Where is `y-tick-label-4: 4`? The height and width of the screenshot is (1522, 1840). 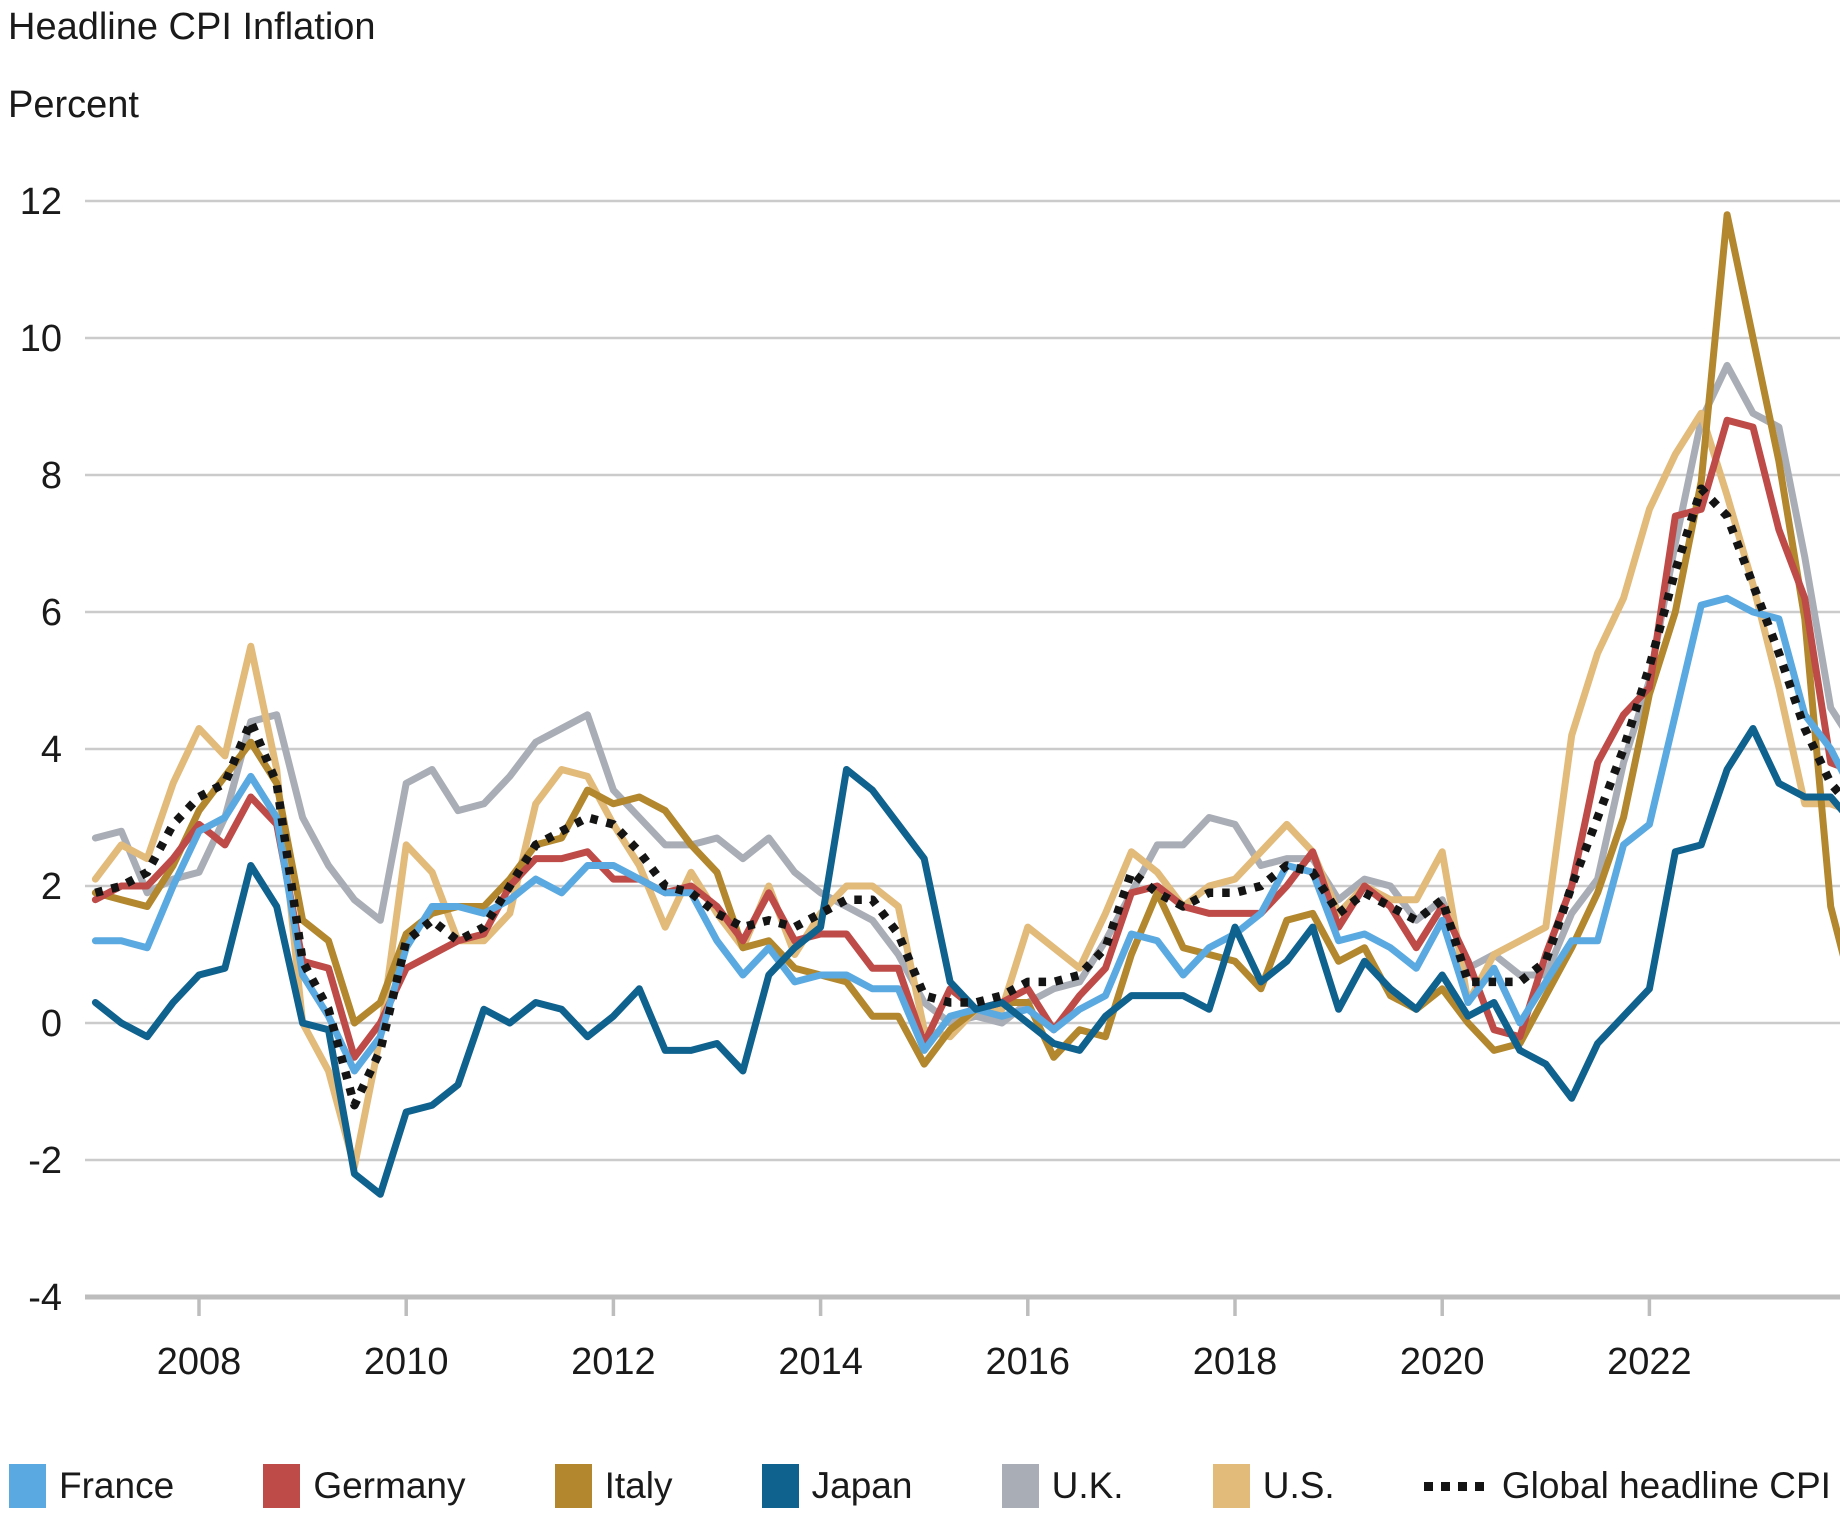 y-tick-label-4: 4 is located at coordinates (51, 750).